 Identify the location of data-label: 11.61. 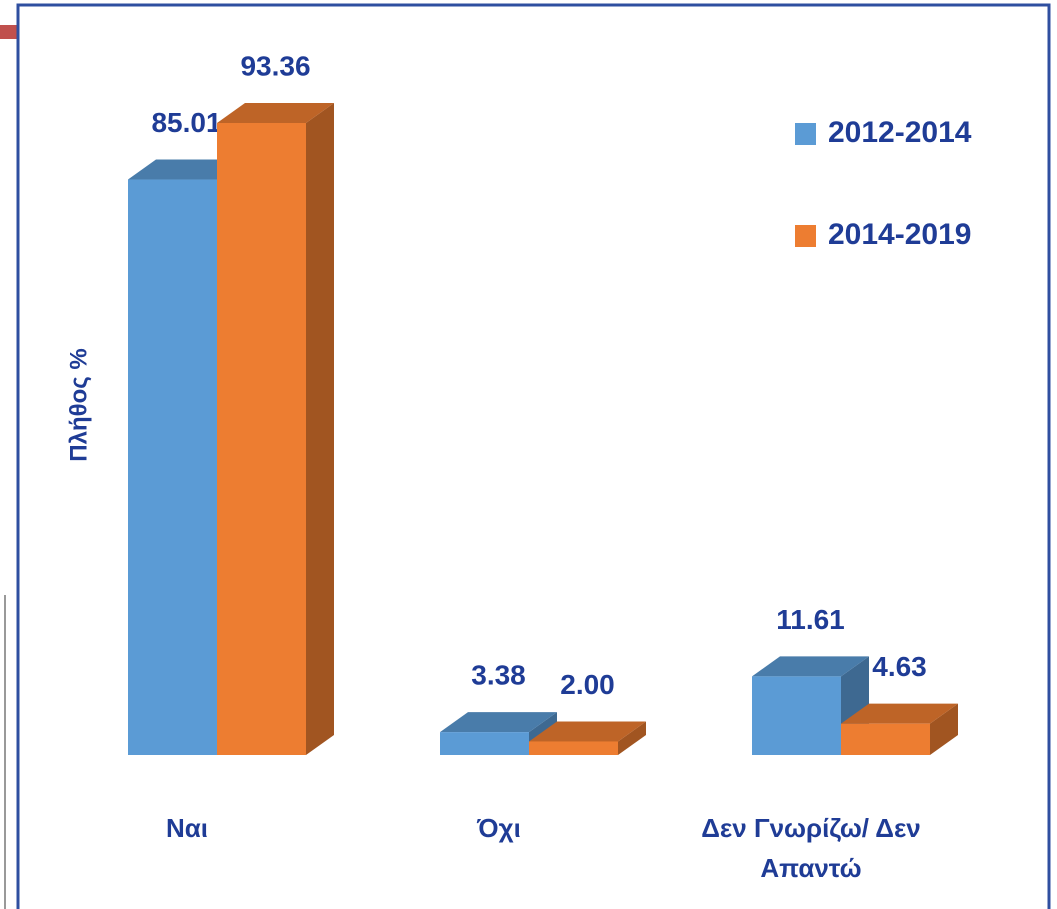
(810, 619).